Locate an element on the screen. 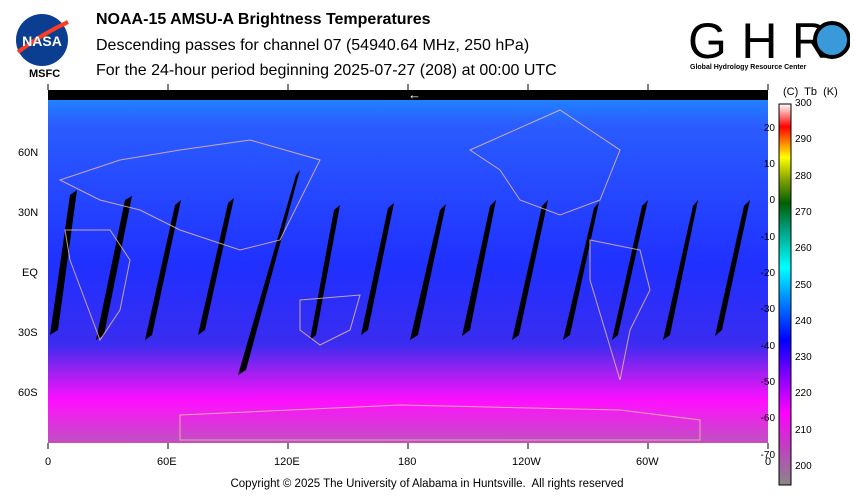  kelvin-tick-label: 200 is located at coordinates (803, 466).